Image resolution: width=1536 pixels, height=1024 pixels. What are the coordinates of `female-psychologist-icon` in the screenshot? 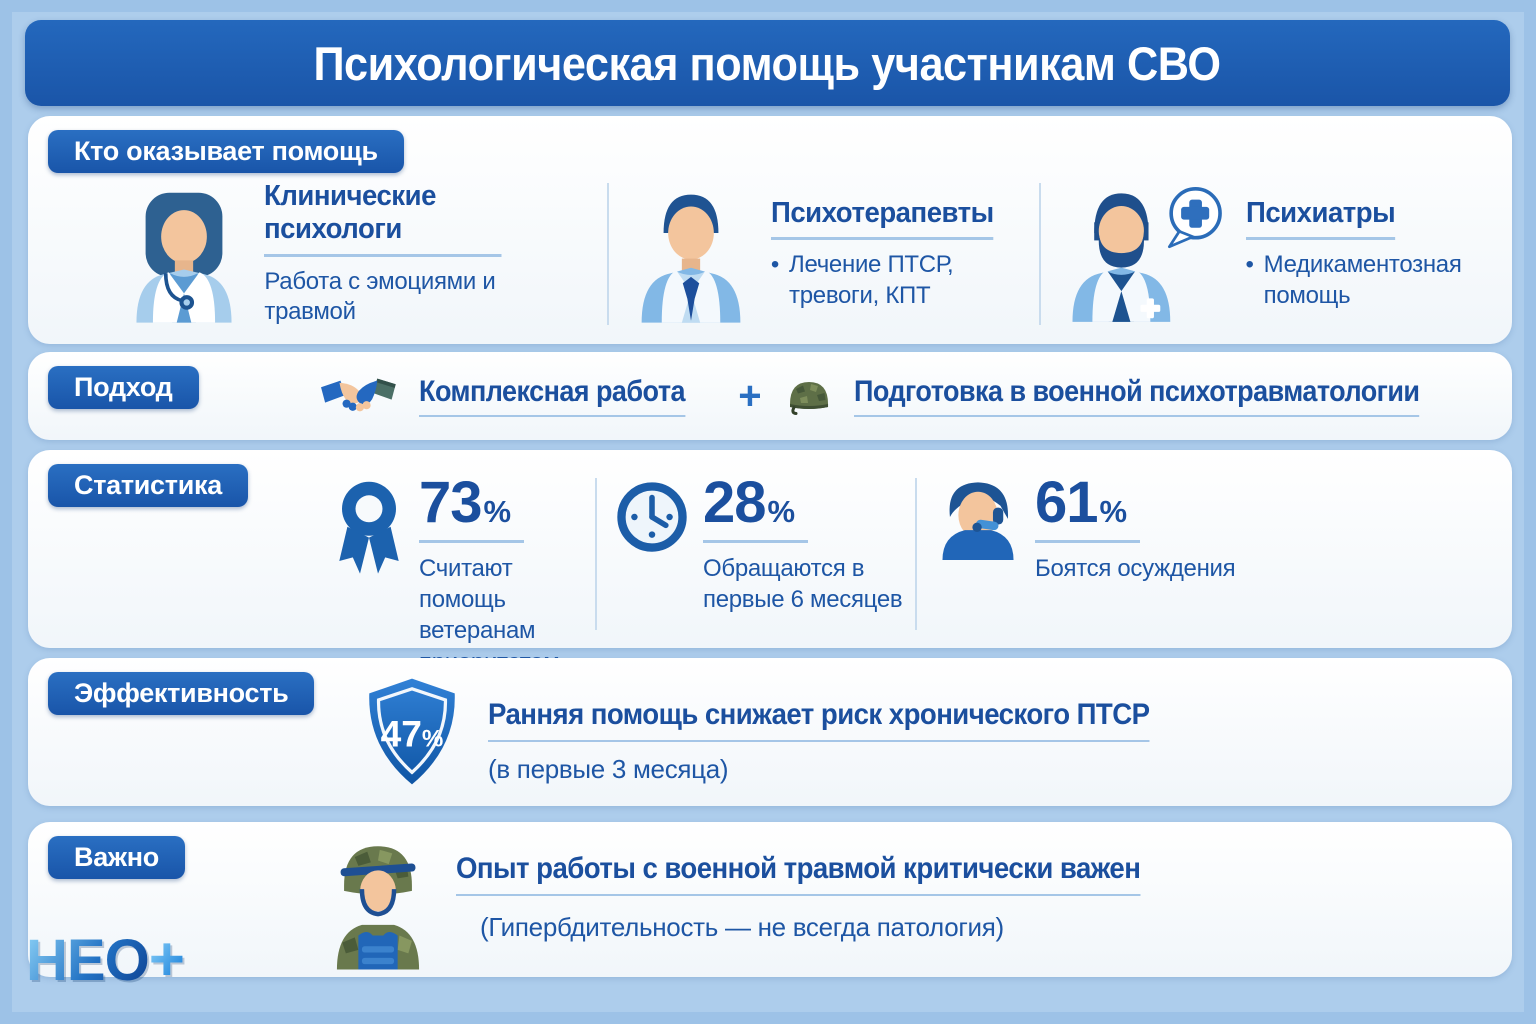 It's located at (184, 257).